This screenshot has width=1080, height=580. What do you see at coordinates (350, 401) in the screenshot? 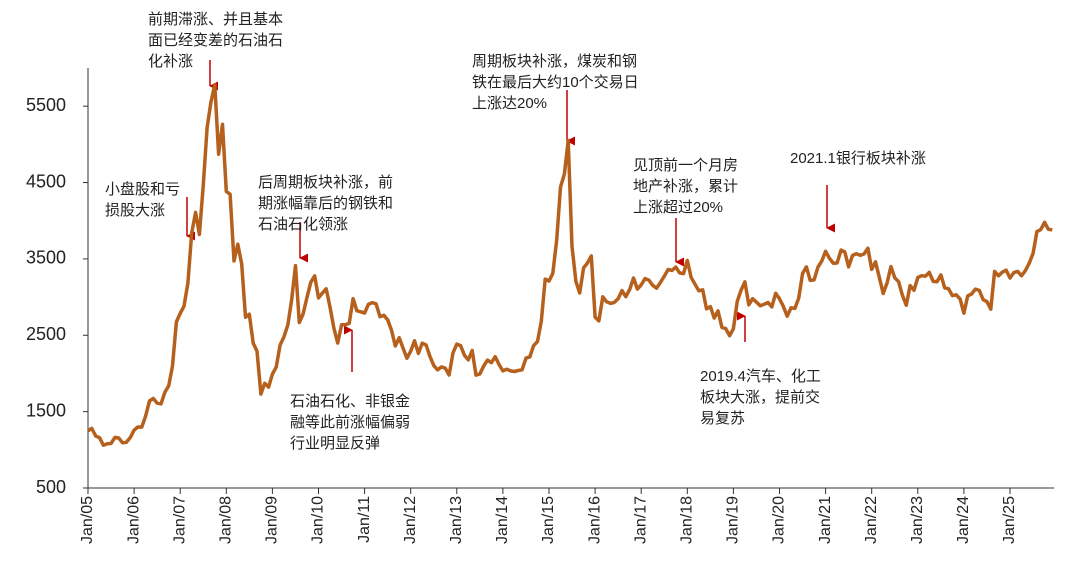
I see `annotation-text: 石油石化、非银金` at bounding box center [350, 401].